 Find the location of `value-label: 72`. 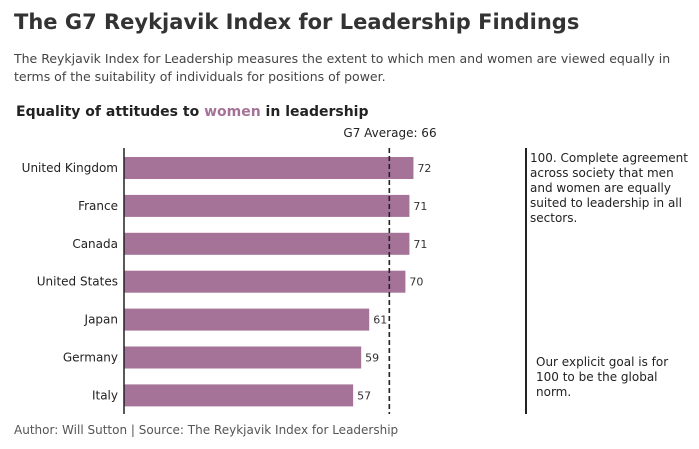

value-label: 72 is located at coordinates (424, 168).